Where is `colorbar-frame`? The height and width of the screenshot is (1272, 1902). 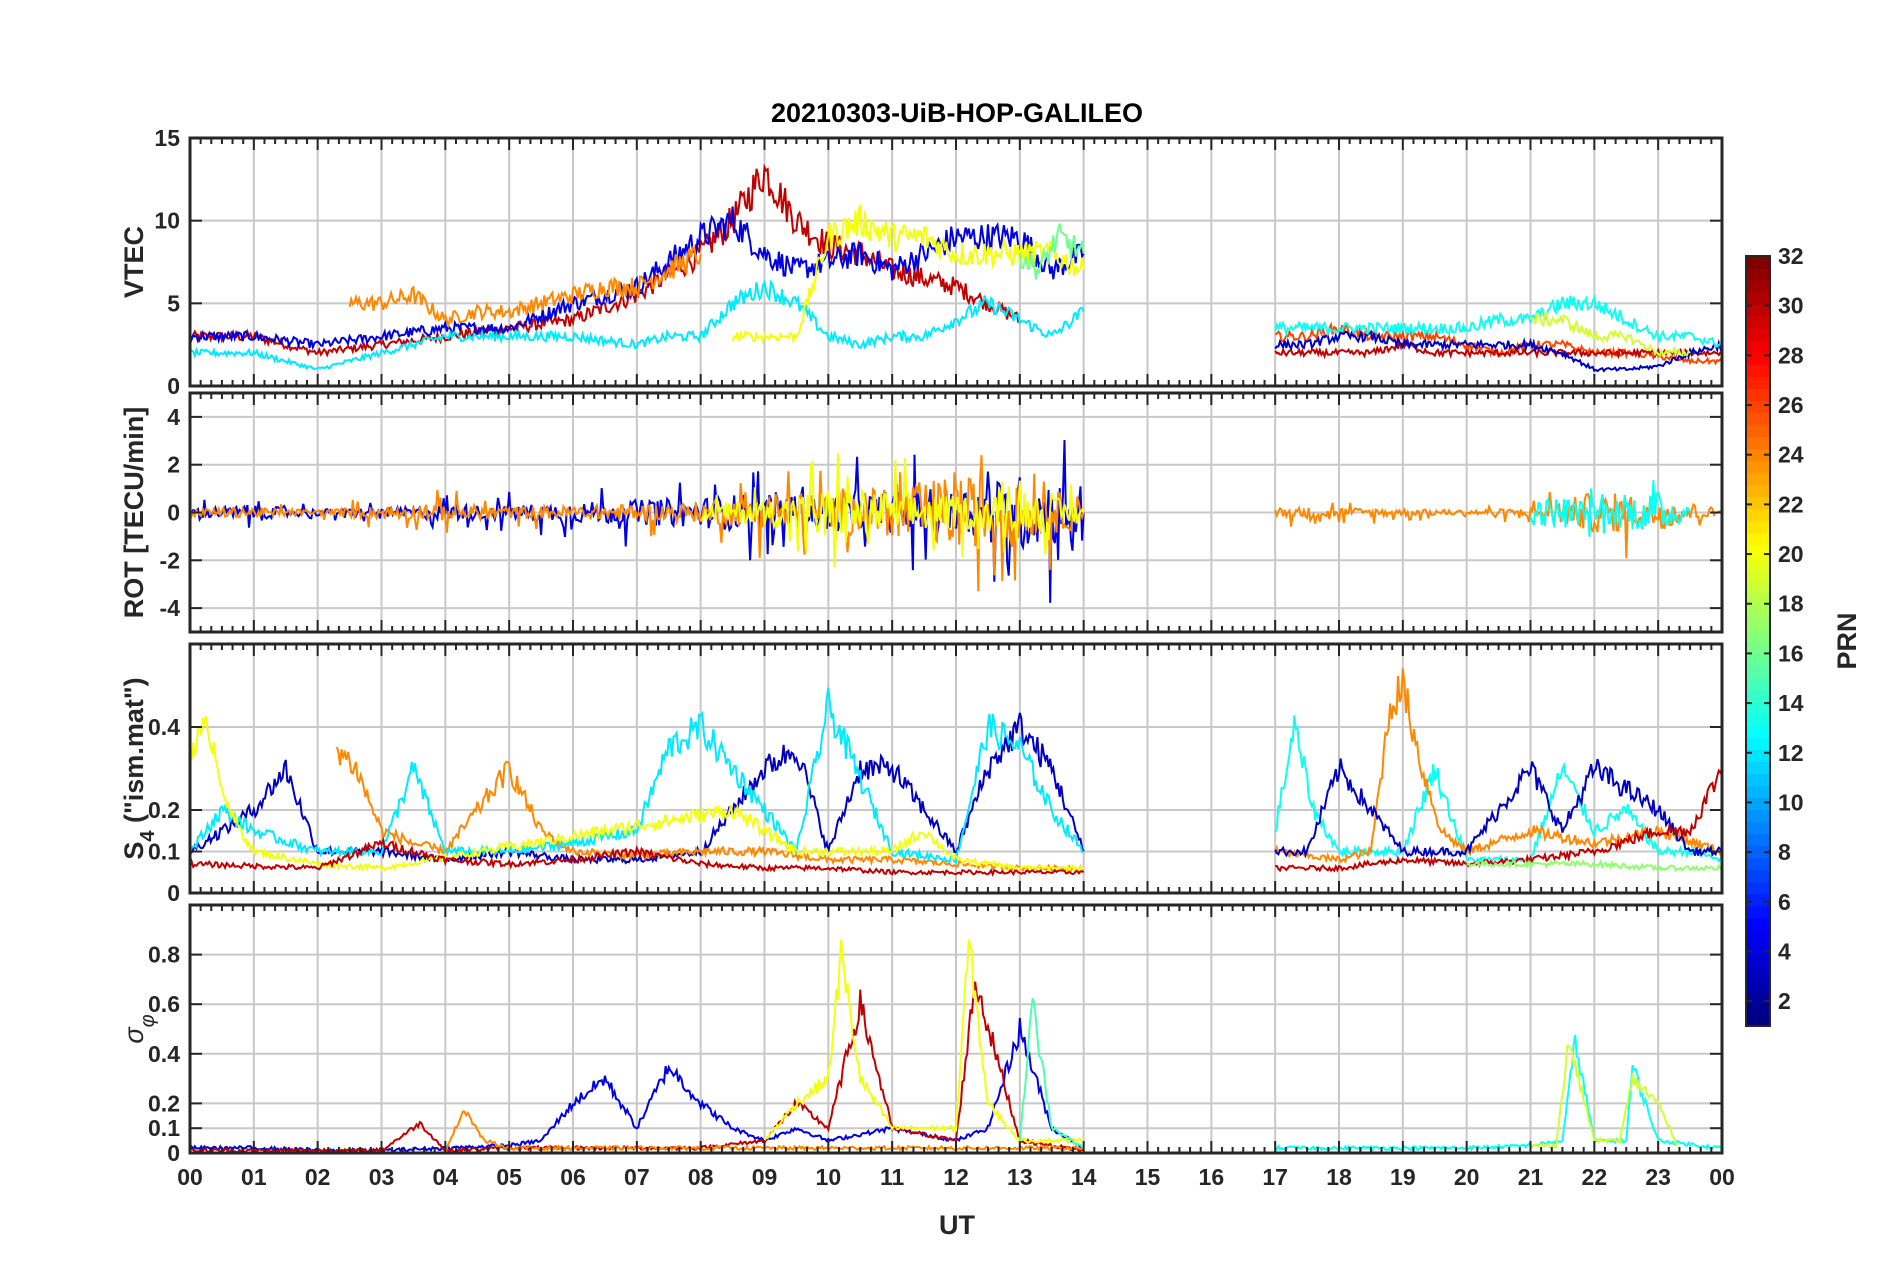
colorbar-frame is located at coordinates (1758, 641).